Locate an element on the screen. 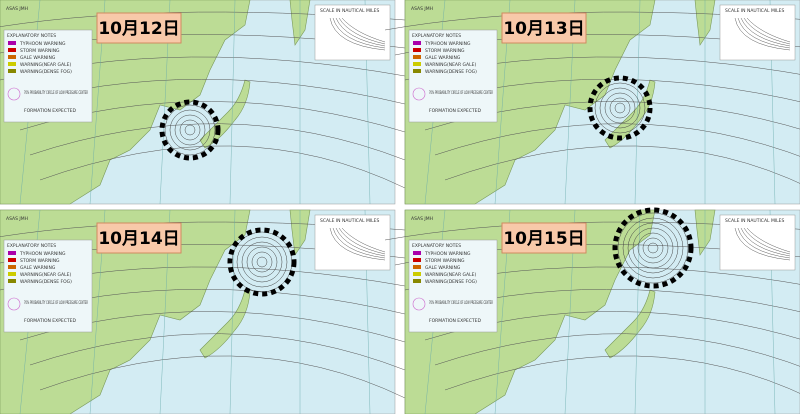 The width and height of the screenshot is (800, 414). legend-title: EXPLANATORY NOTES is located at coordinates (31, 36).